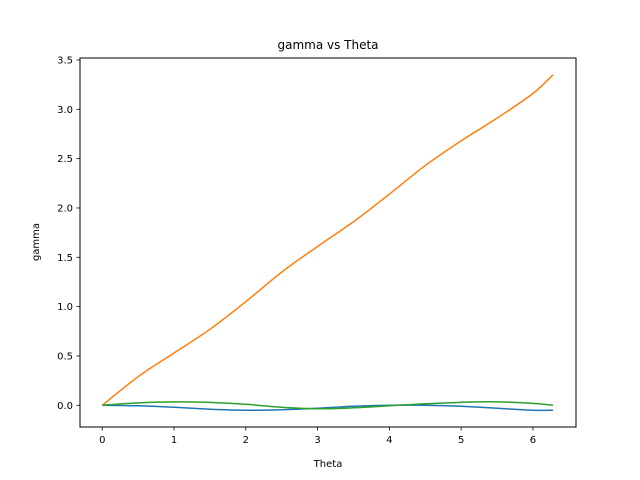  Describe the element at coordinates (65, 307) in the screenshot. I see `y-tick-label: 1.0` at that location.